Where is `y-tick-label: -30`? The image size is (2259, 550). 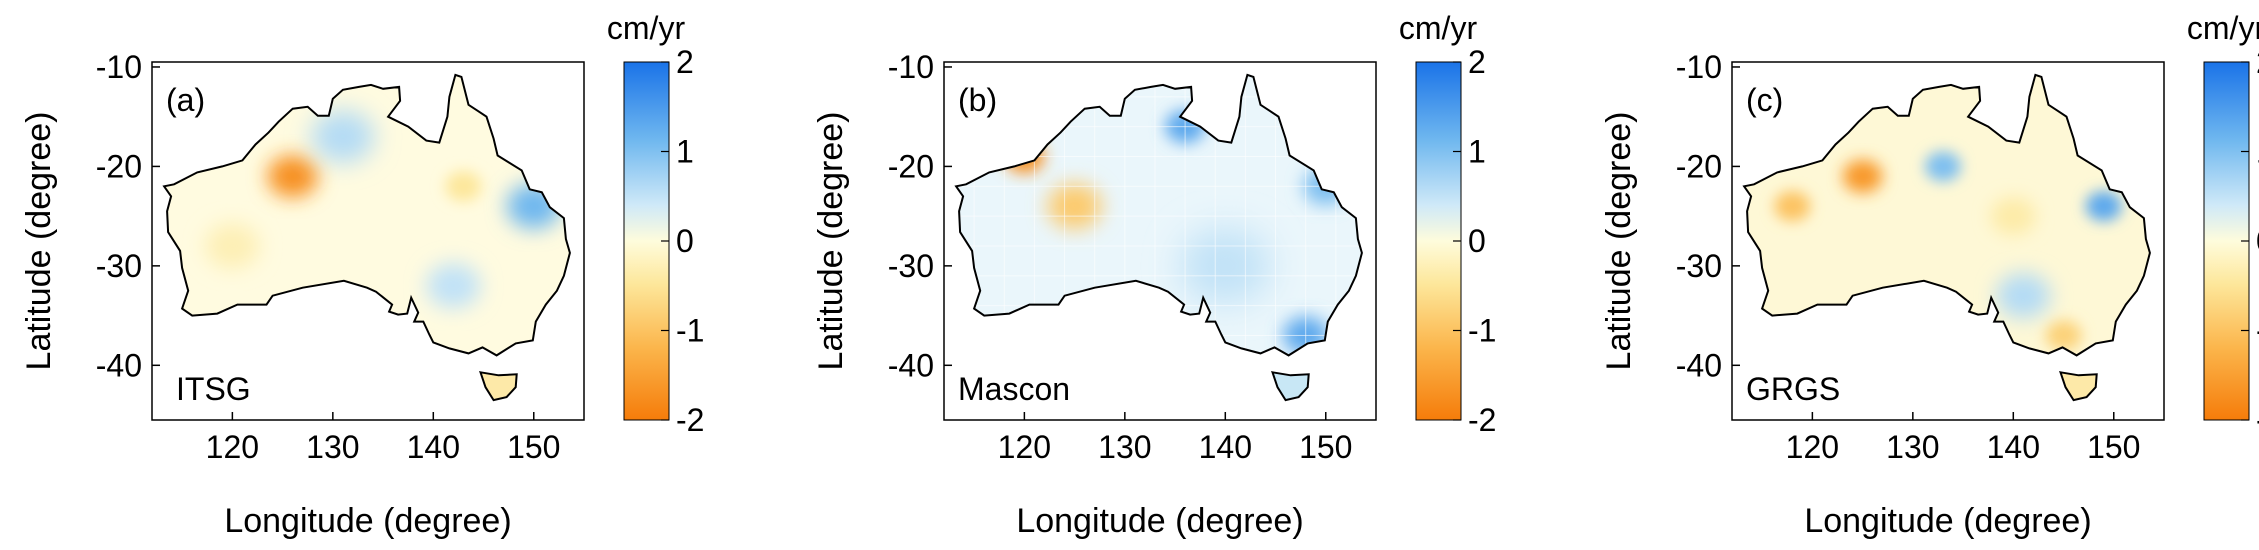 y-tick-label: -30 is located at coordinates (911, 266).